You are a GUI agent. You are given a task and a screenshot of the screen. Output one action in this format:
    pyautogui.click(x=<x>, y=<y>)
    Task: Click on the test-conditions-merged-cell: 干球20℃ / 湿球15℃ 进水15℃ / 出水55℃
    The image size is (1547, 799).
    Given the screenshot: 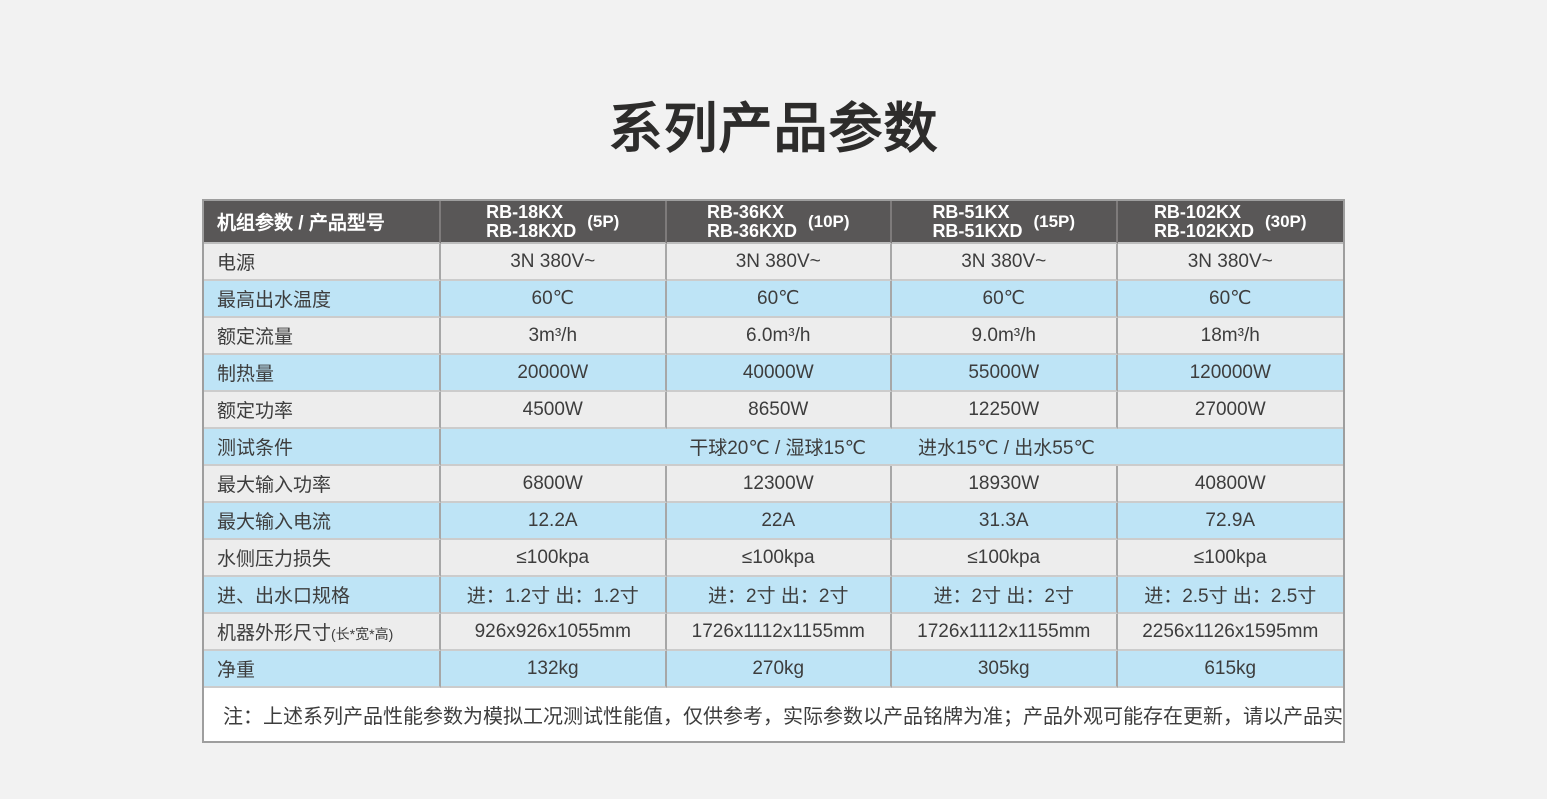 What is the action you would take?
    pyautogui.click(x=892, y=448)
    